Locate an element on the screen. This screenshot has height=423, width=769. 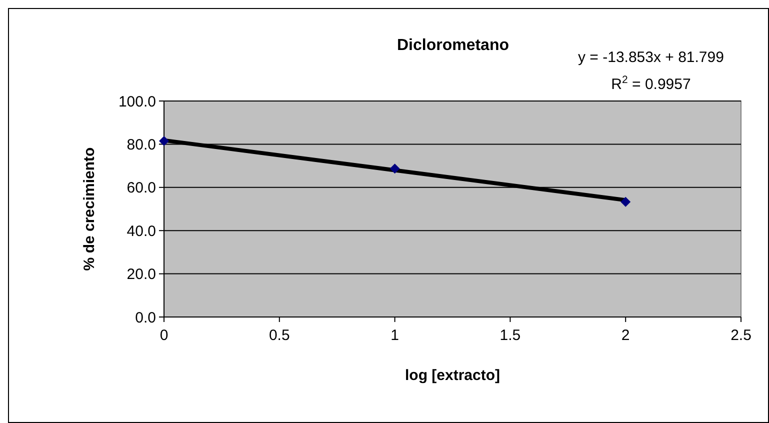
x-axis-title: log [extracto] is located at coordinates (452, 375).